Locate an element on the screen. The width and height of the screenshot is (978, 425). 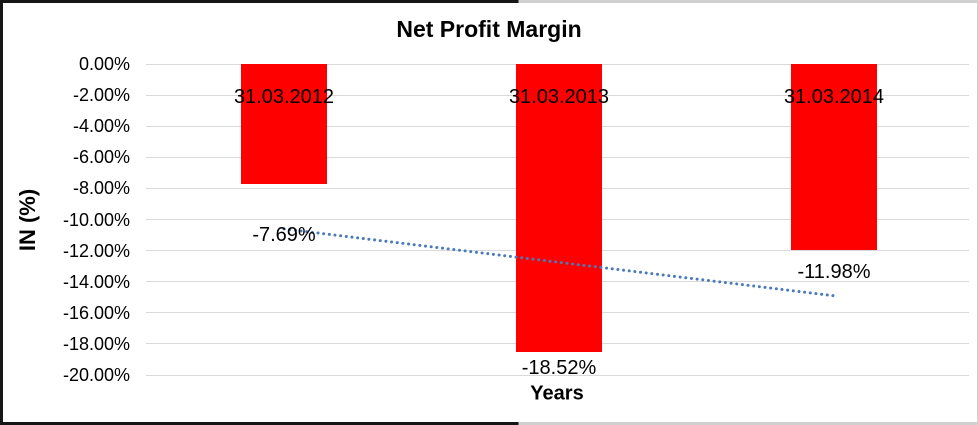
gridline is located at coordinates (557, 375).